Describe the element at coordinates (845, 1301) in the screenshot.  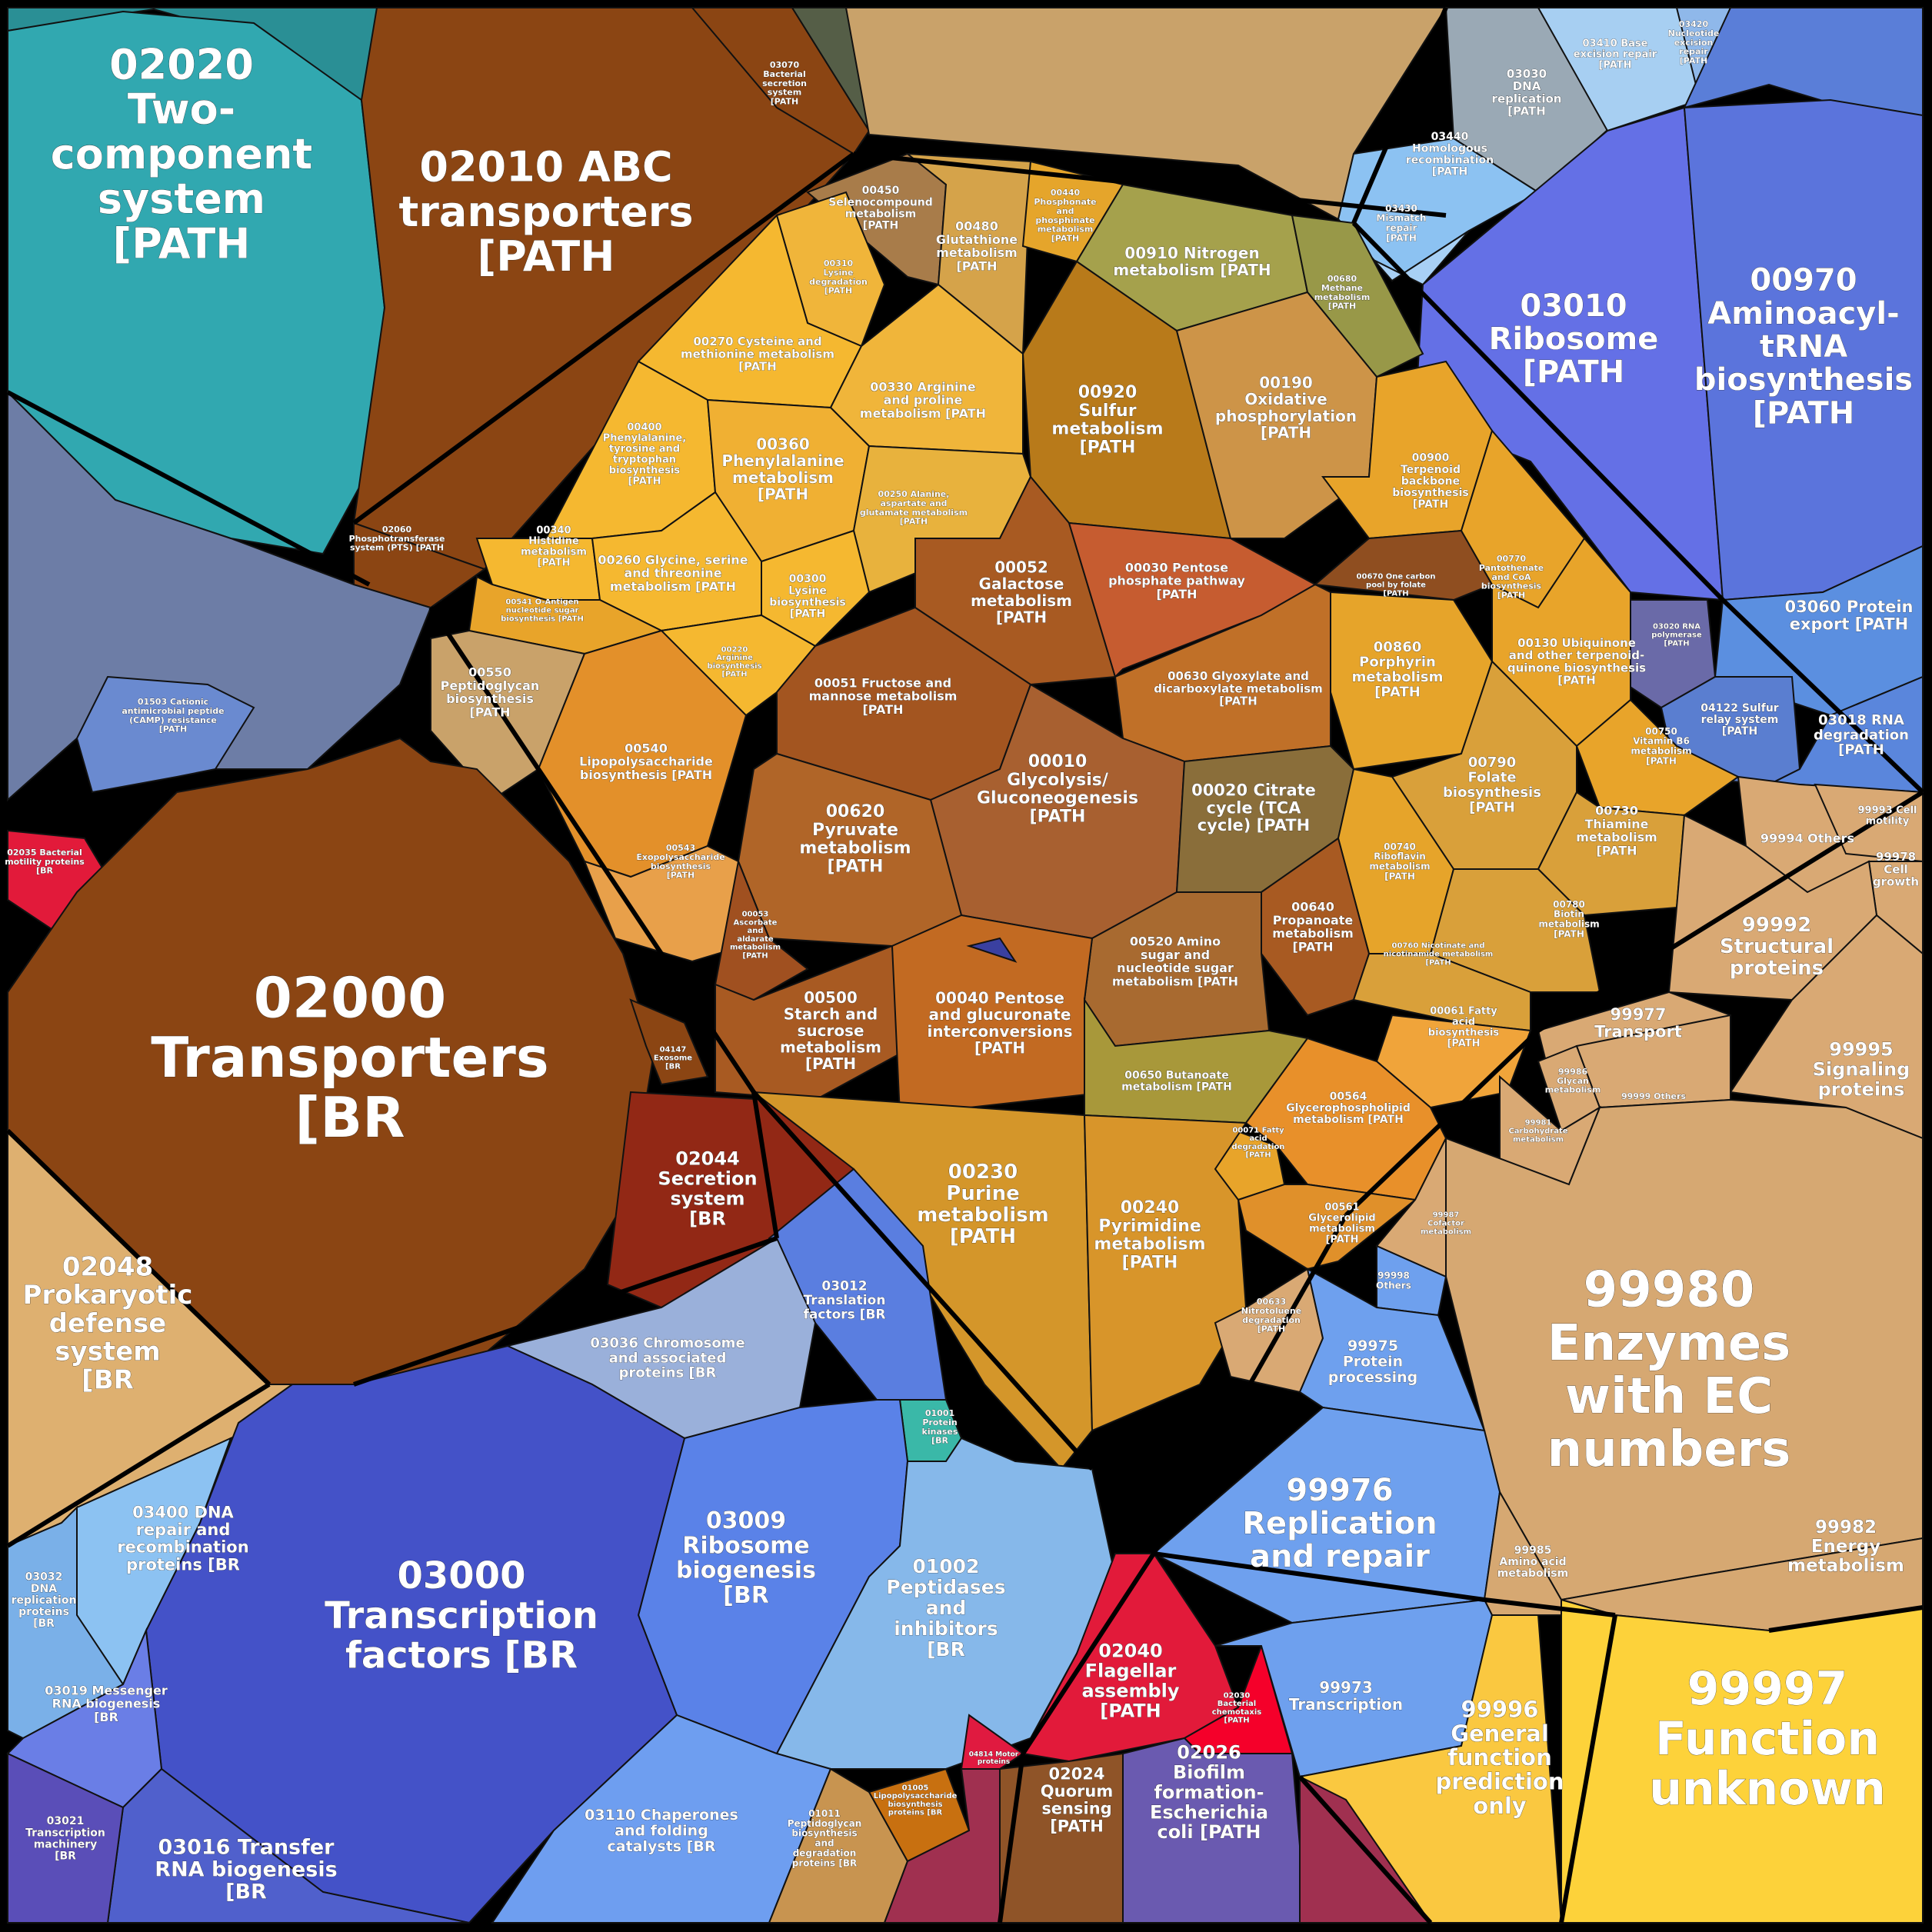
I see `label-p03012: 03012 Translation factors [BR` at that location.